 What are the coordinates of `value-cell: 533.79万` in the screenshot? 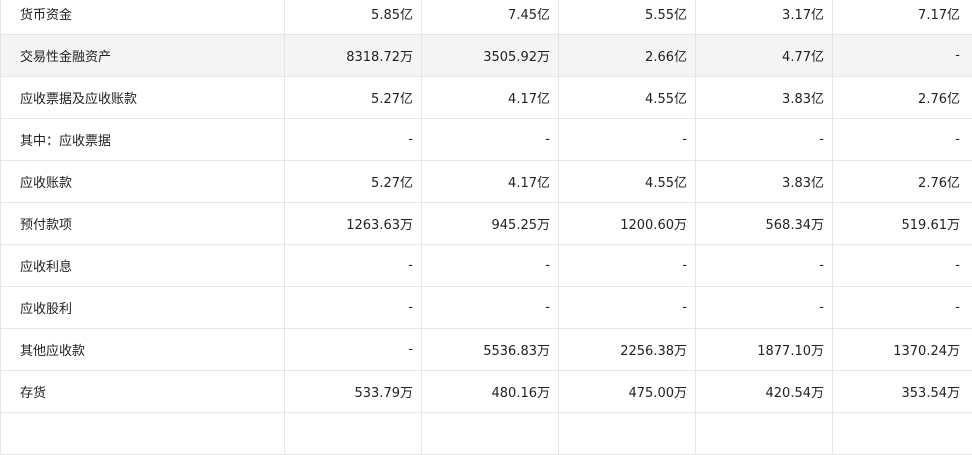 It's located at (353, 391).